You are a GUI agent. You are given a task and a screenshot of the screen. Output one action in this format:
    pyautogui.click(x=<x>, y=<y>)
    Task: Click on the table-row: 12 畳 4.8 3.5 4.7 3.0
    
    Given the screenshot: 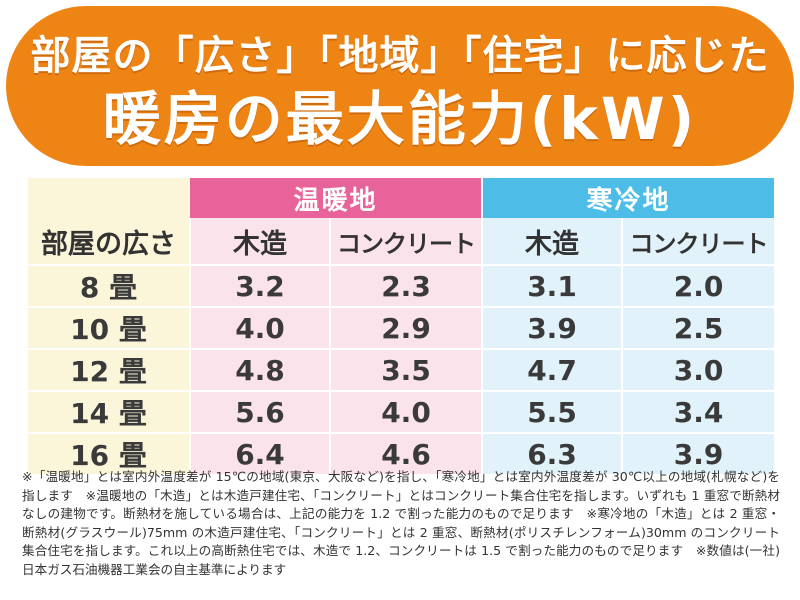 What is the action you would take?
    pyautogui.click(x=401, y=369)
    